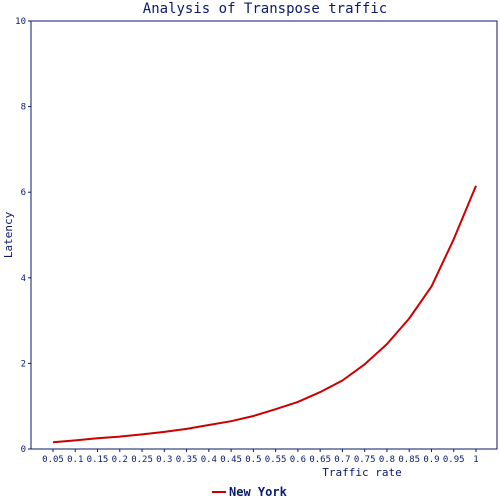  Describe the element at coordinates (164, 460) in the screenshot. I see `x-tick-label: 0.3` at that location.